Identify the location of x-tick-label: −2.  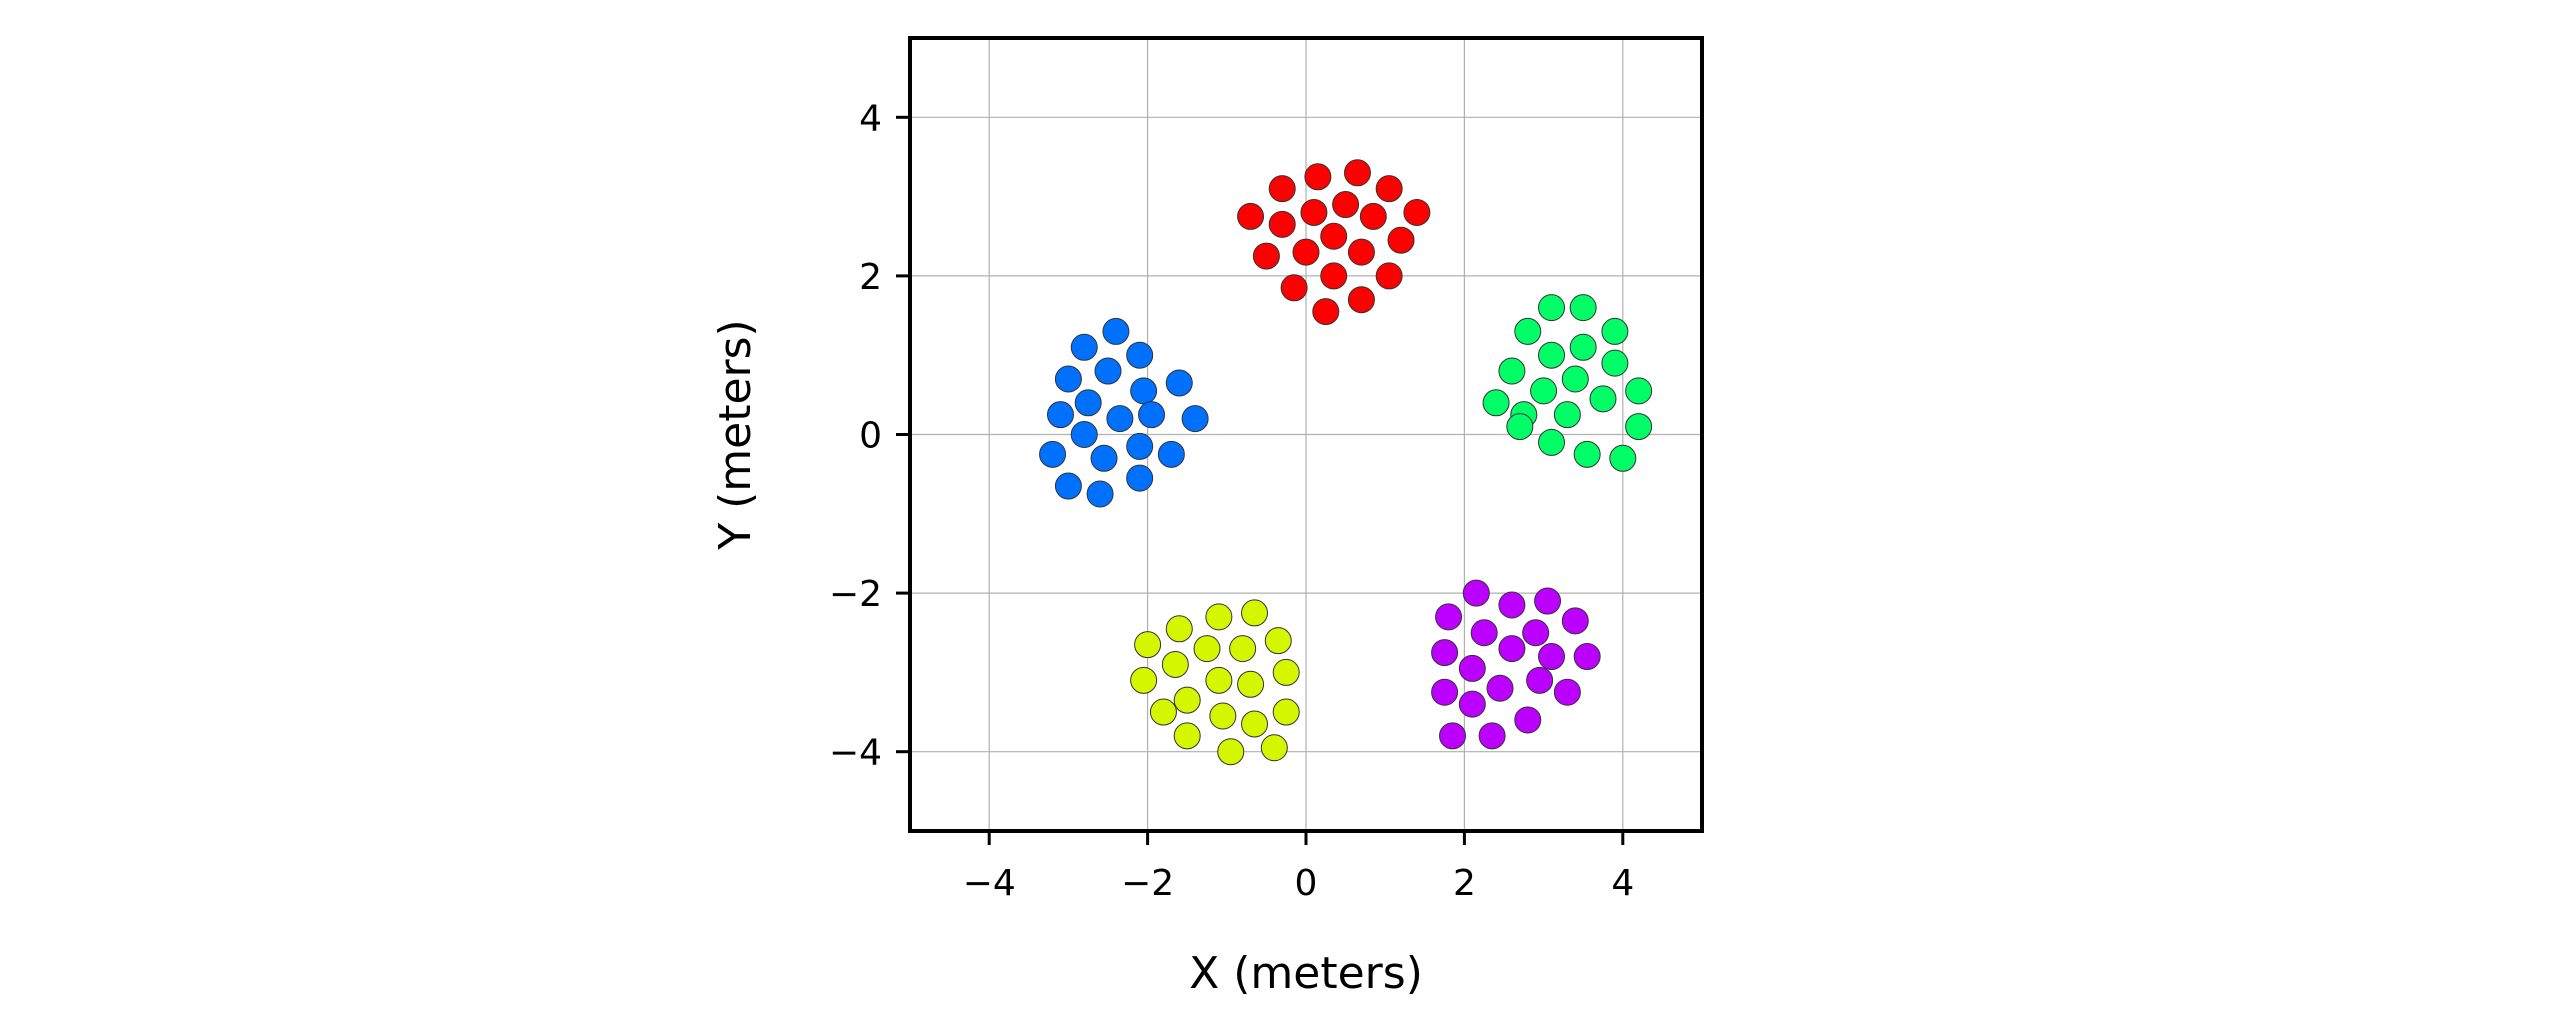
(1147, 883).